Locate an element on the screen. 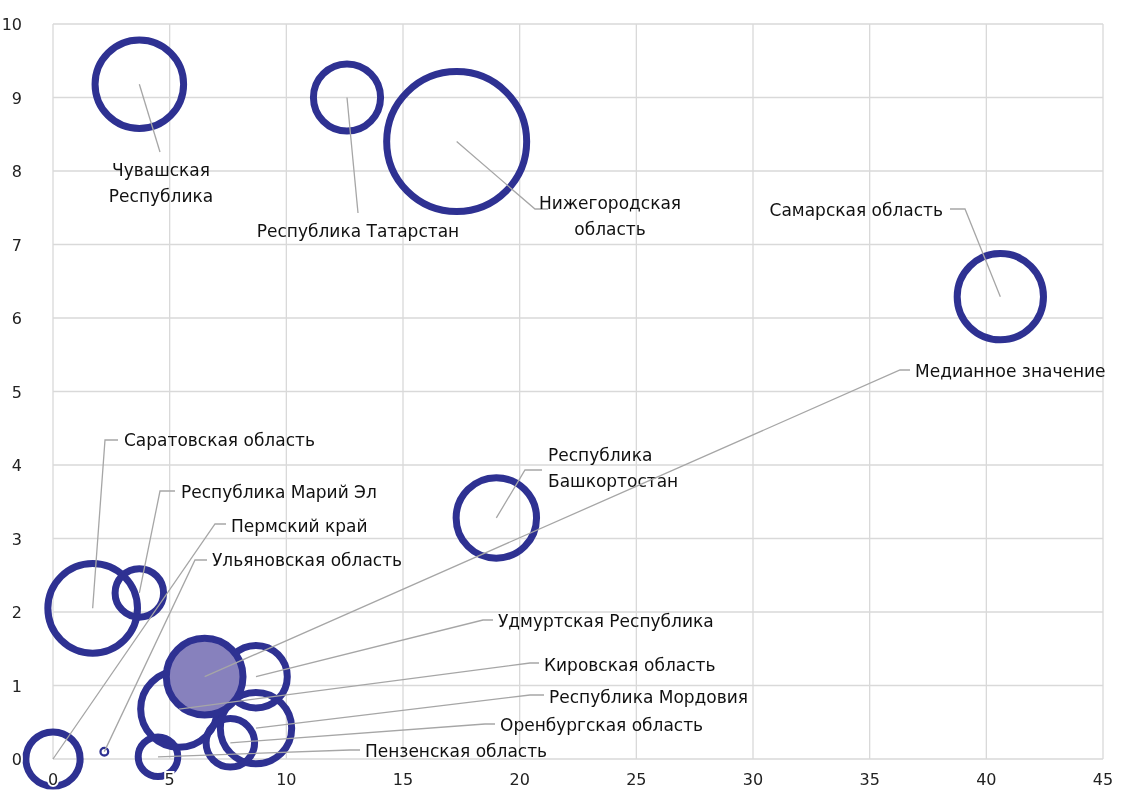  y-tick-label: 2 is located at coordinates (16, 612).